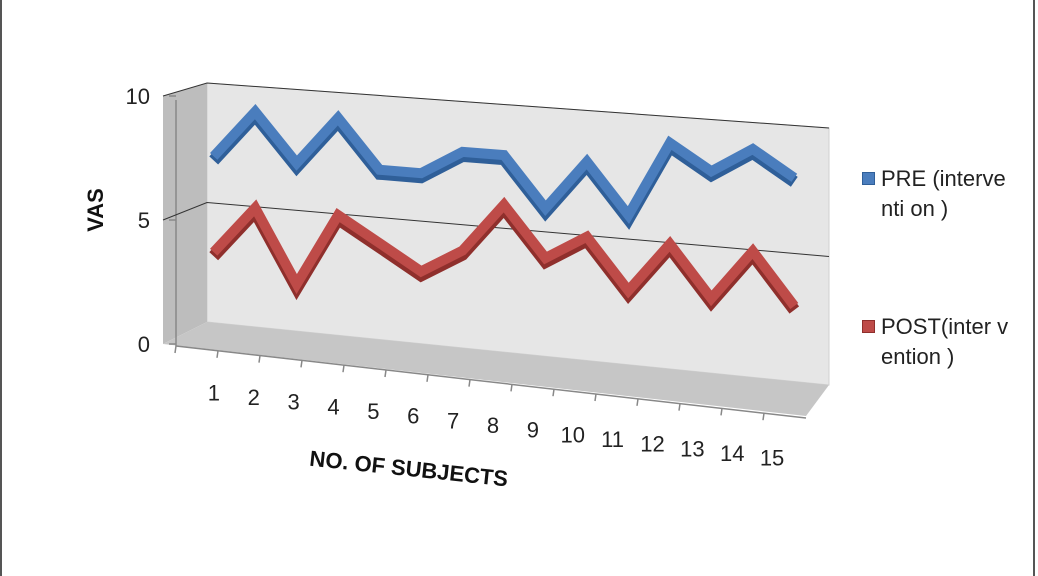  I want to click on legend-item-pre: PRE (interventi on ), so click(936, 194).